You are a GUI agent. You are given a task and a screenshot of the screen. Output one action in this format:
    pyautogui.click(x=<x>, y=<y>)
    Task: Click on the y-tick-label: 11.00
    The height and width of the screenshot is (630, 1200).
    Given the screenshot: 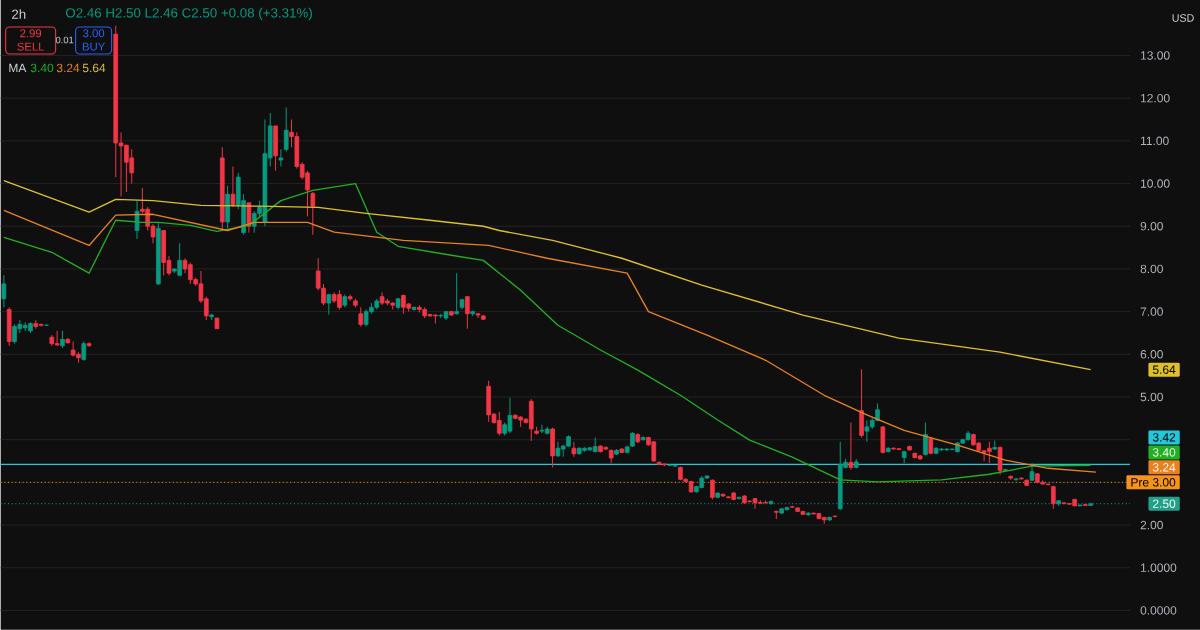 What is the action you would take?
    pyautogui.click(x=1155, y=141)
    